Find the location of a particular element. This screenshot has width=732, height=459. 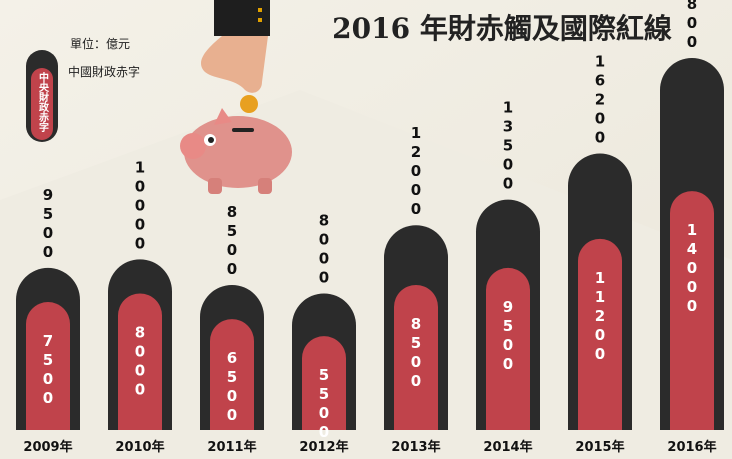

piggy-illustration is located at coordinates (236, 97).